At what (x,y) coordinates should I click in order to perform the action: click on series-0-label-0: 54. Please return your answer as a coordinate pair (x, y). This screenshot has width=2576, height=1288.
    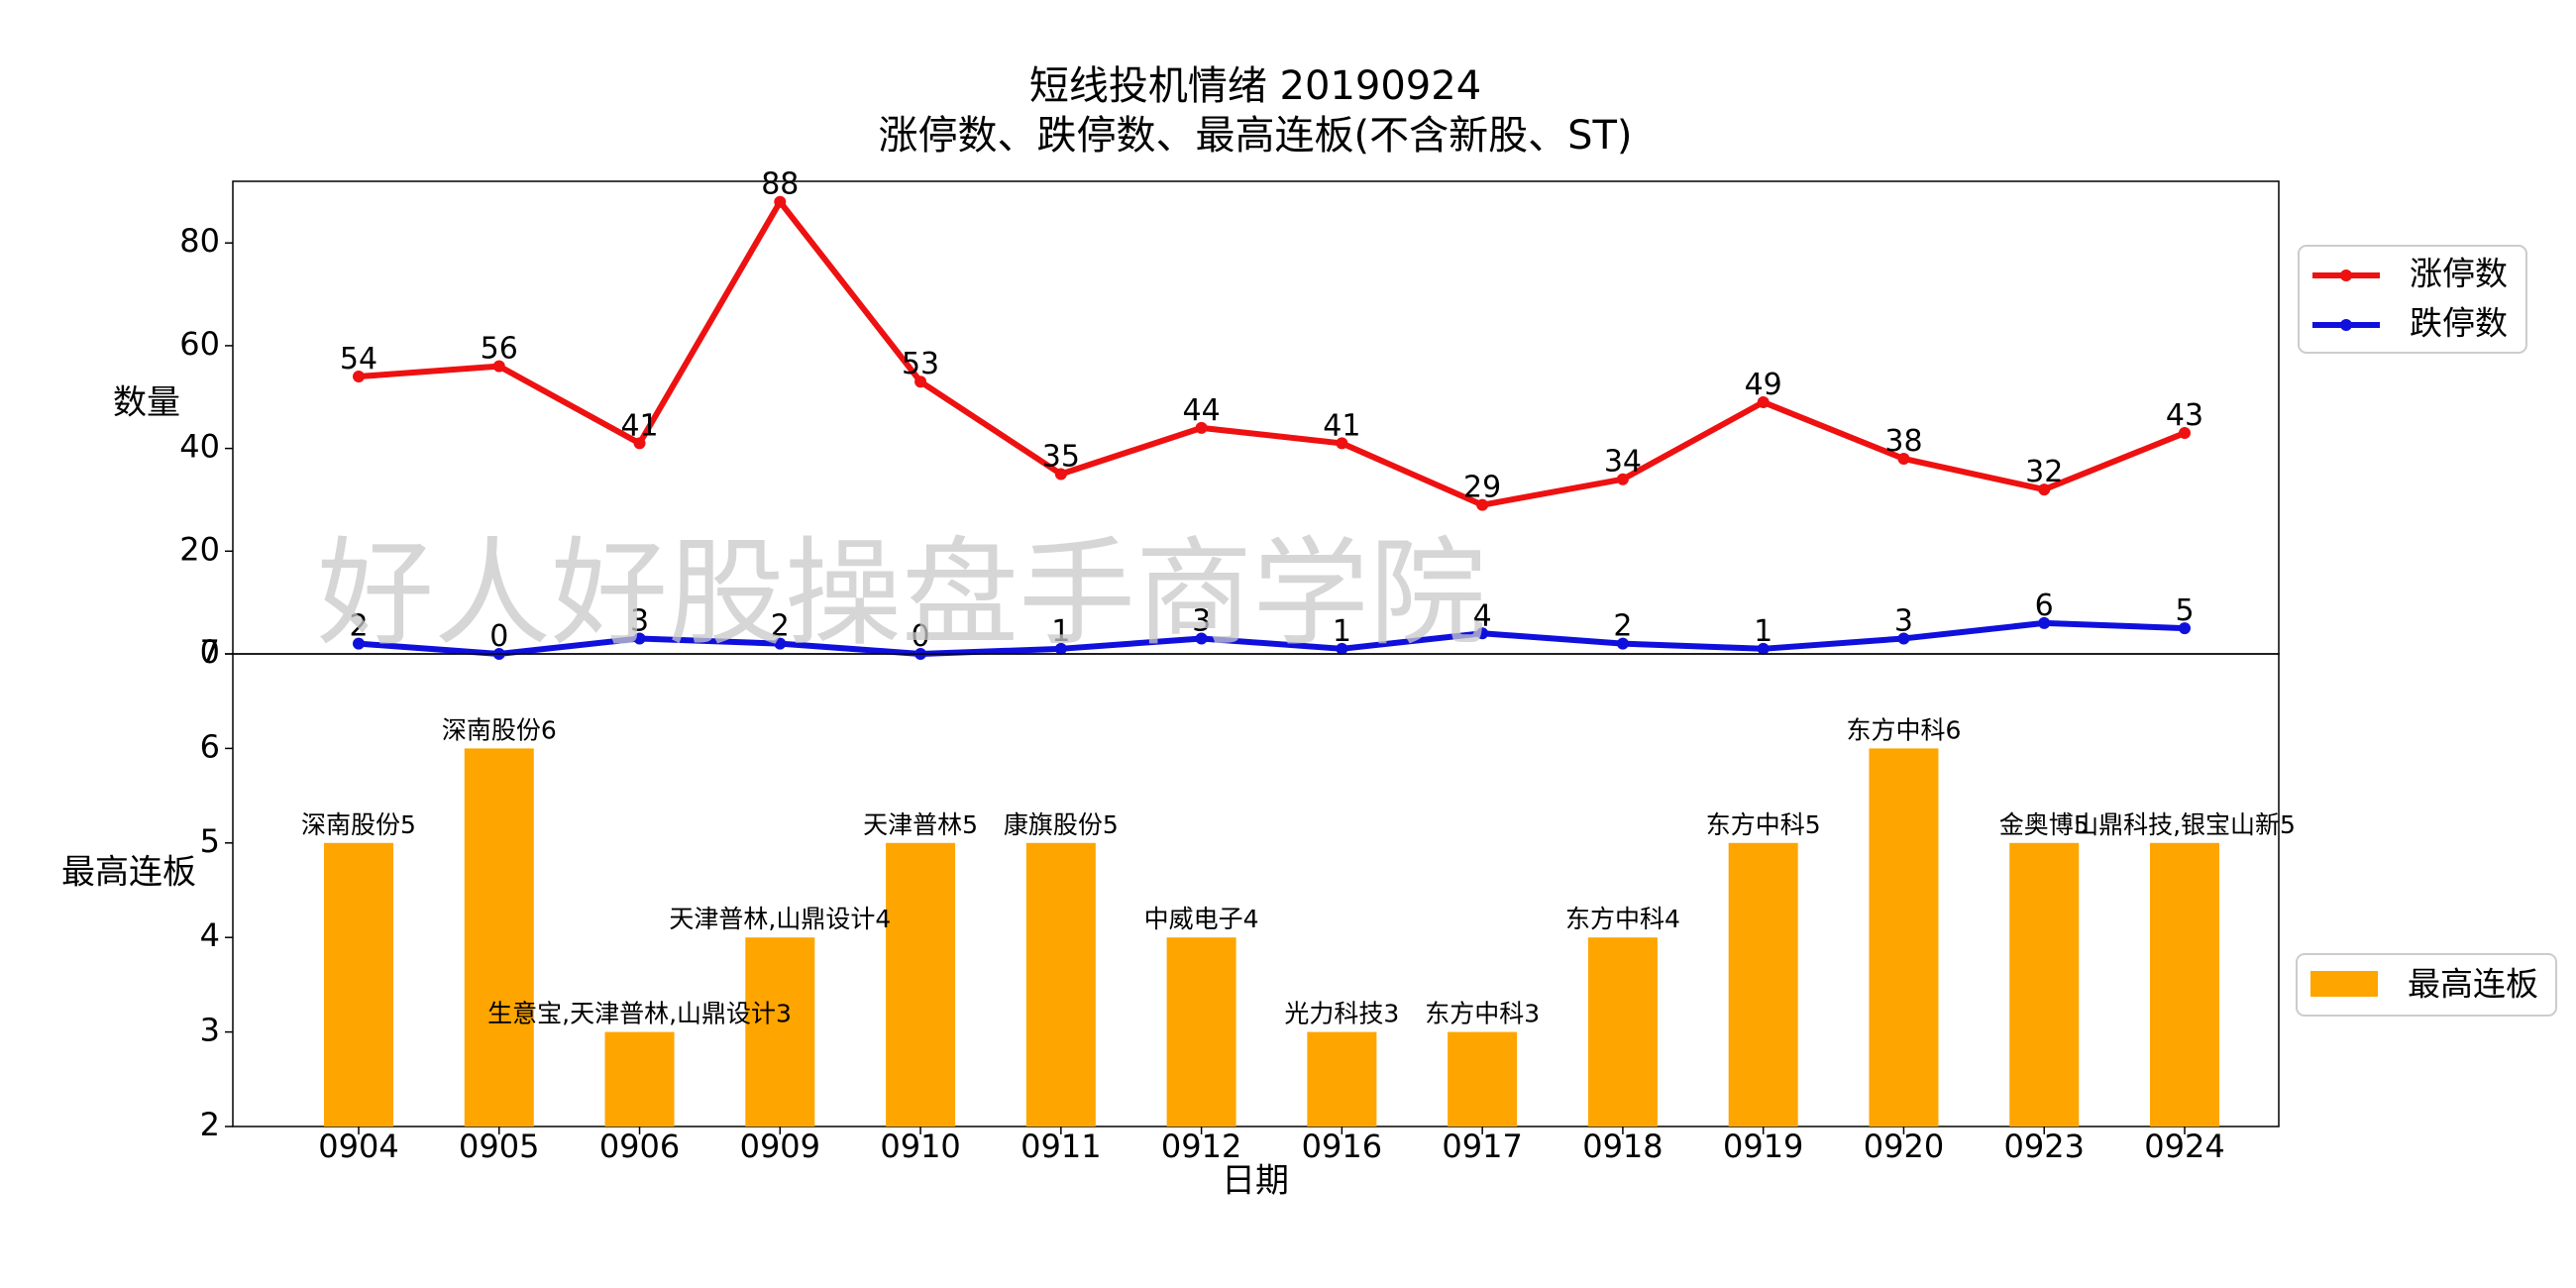
    Looking at the image, I should click on (358, 359).